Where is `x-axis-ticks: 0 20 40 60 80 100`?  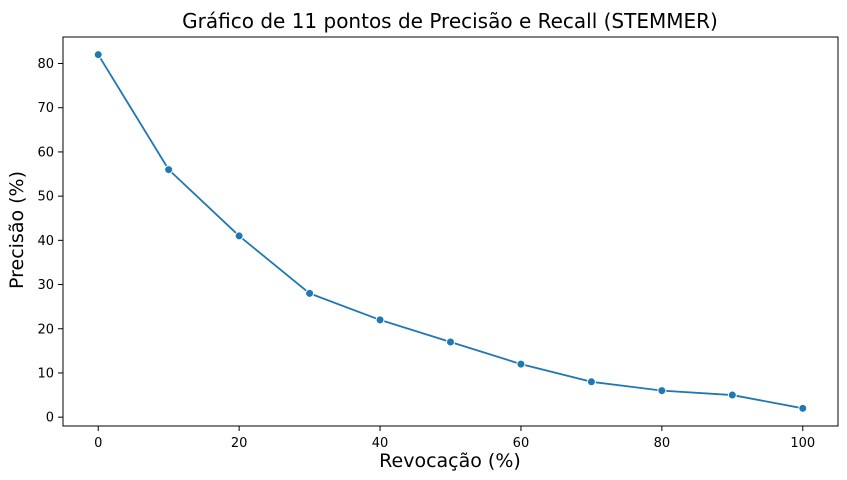
x-axis-ticks: 0 20 40 60 80 100 is located at coordinates (454, 438).